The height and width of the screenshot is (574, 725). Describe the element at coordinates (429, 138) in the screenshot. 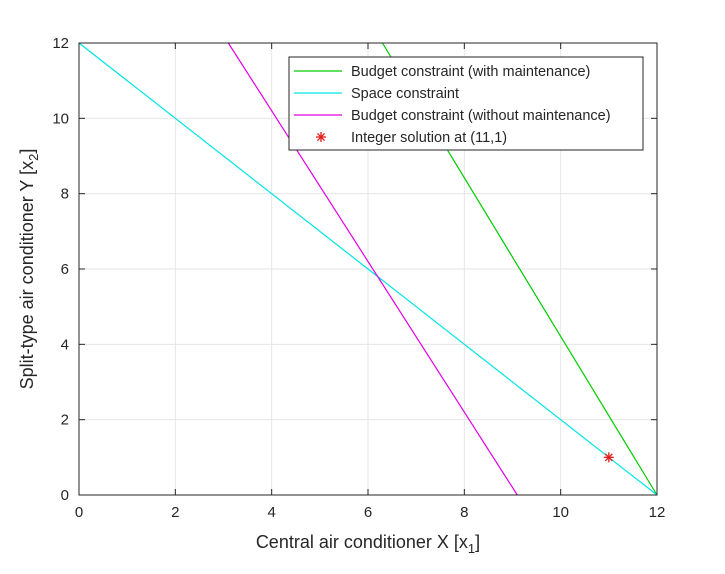

I see `legend-label: Integer solution at (11,1)` at that location.